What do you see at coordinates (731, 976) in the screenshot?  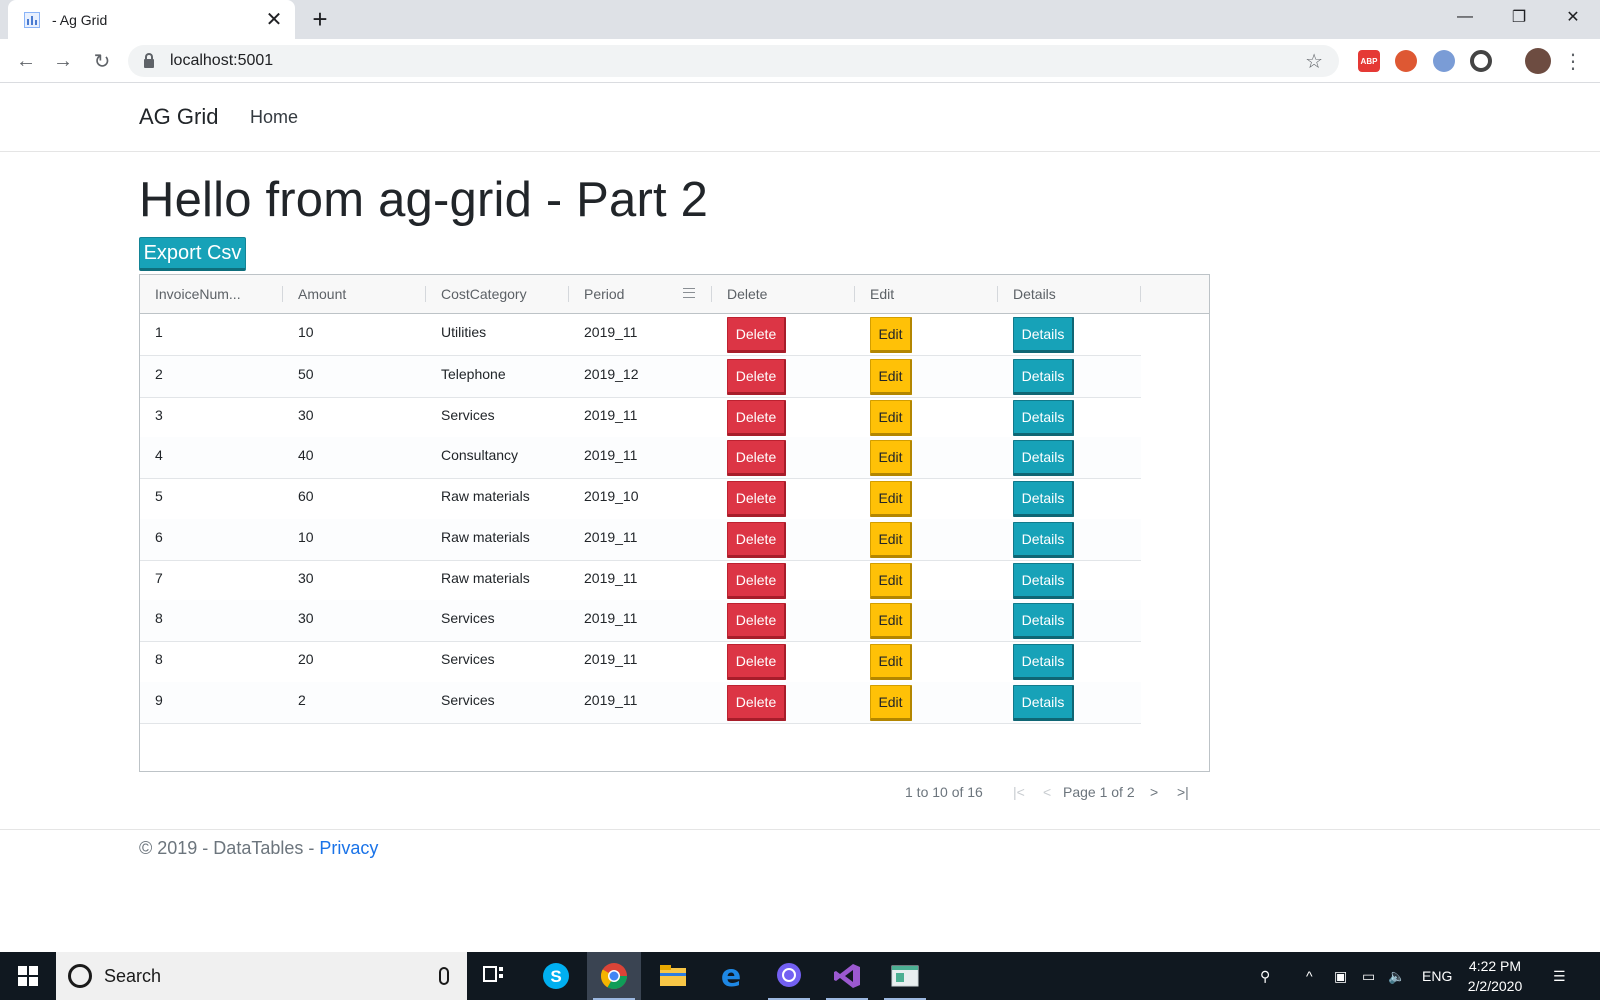 I see `edge-icon: e` at bounding box center [731, 976].